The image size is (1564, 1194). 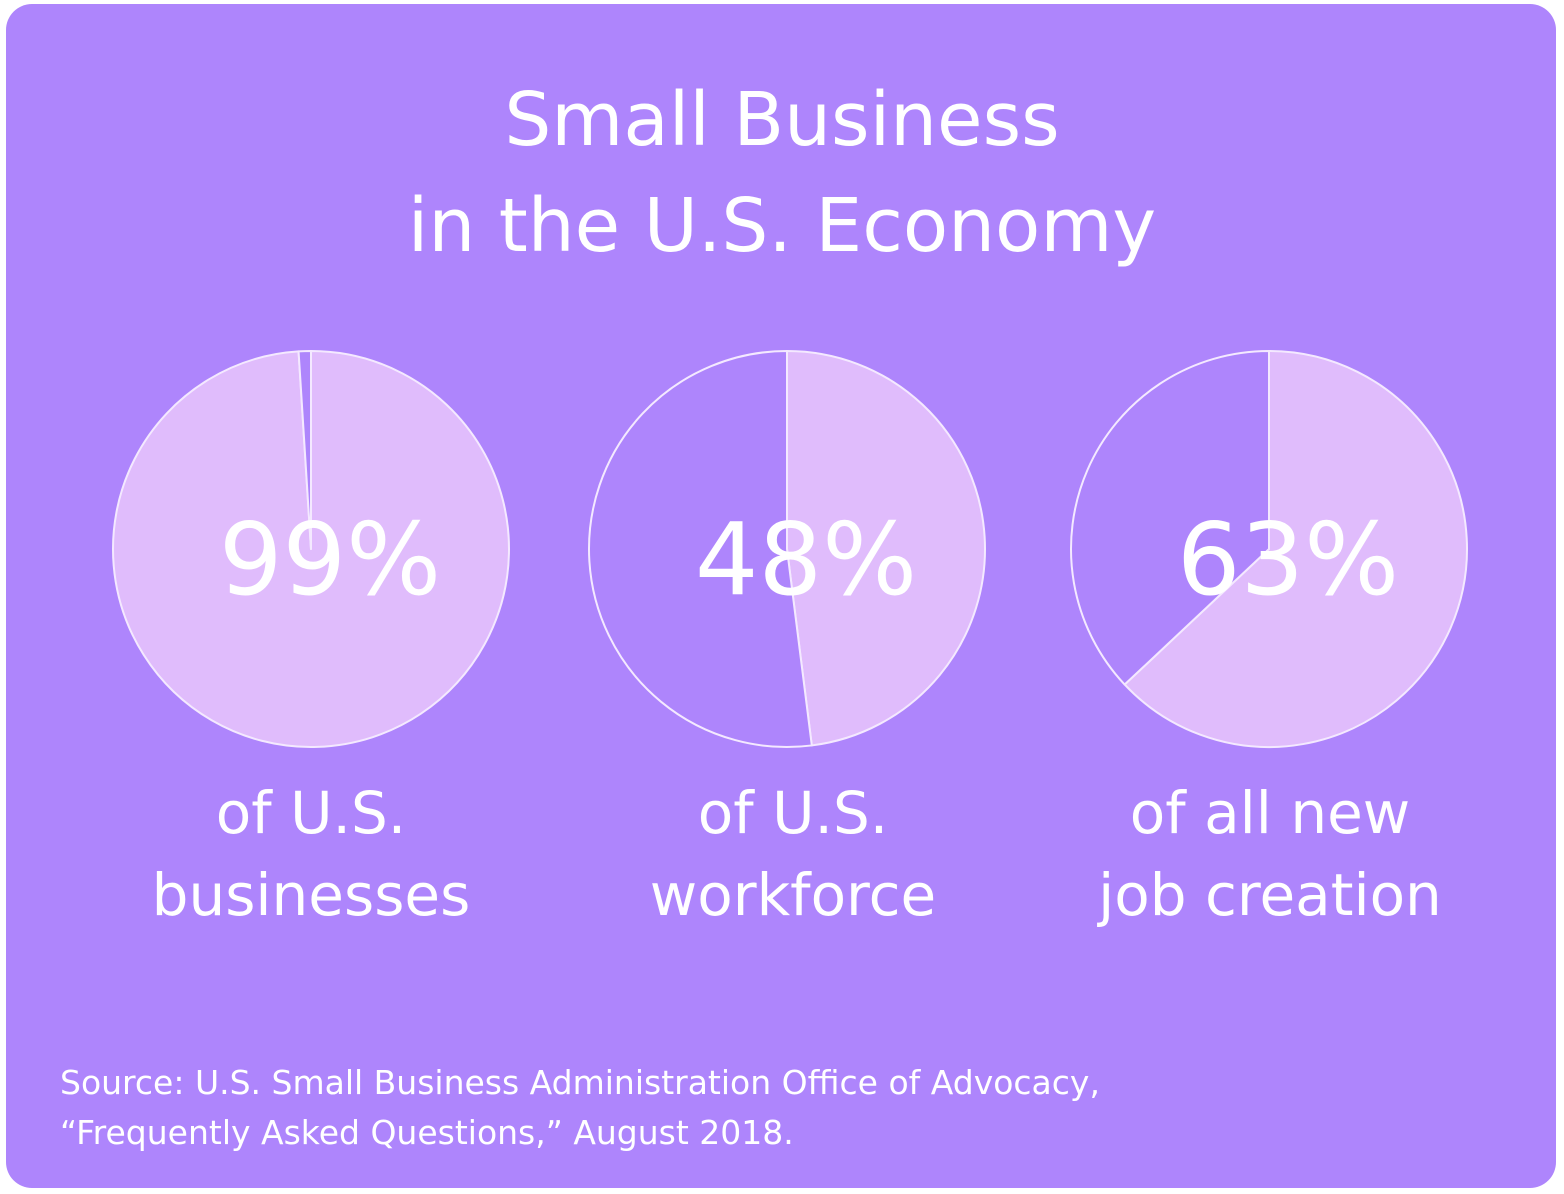 What do you see at coordinates (1270, 895) in the screenshot?
I see `pie-3-caption-line-2: job creation` at bounding box center [1270, 895].